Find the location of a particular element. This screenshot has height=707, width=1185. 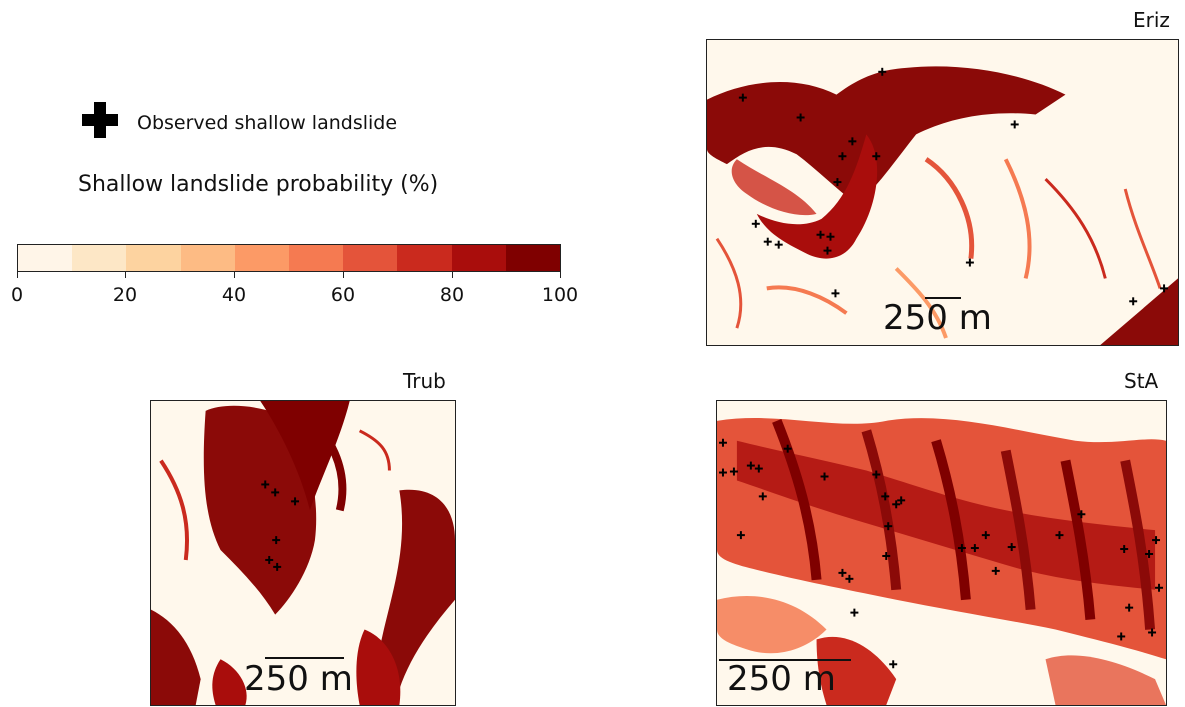

scale-label-sta: 250 m is located at coordinates (781, 679).